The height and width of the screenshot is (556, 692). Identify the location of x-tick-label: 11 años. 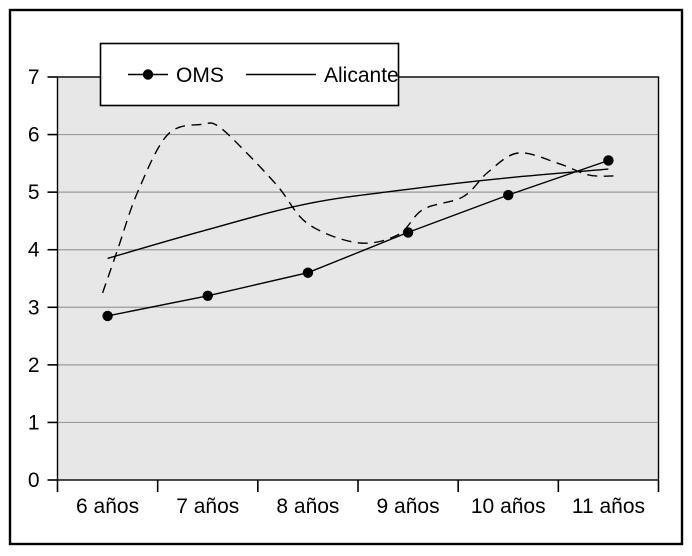
(608, 506).